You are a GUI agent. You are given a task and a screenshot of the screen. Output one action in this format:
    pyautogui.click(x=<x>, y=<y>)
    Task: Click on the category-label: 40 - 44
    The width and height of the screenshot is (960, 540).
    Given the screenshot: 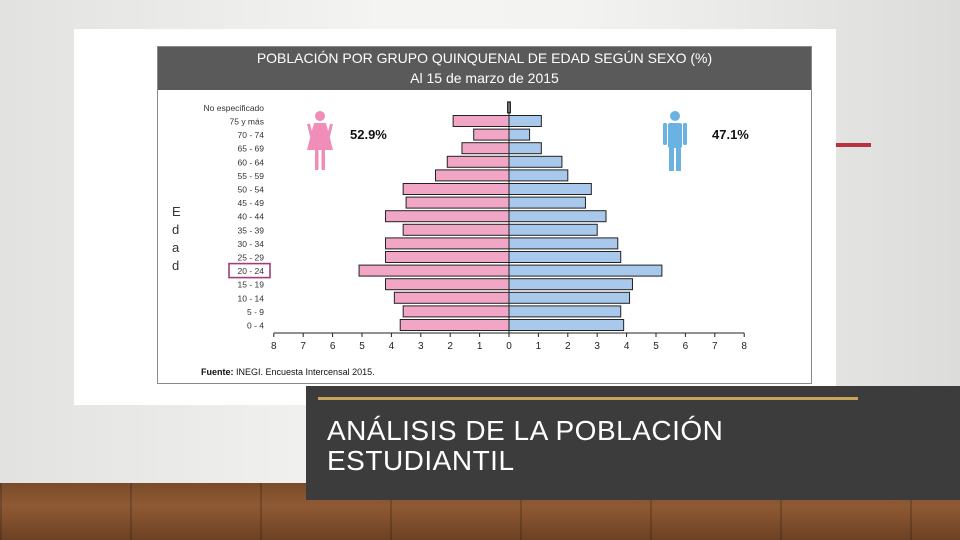 What is the action you would take?
    pyautogui.click(x=251, y=217)
    